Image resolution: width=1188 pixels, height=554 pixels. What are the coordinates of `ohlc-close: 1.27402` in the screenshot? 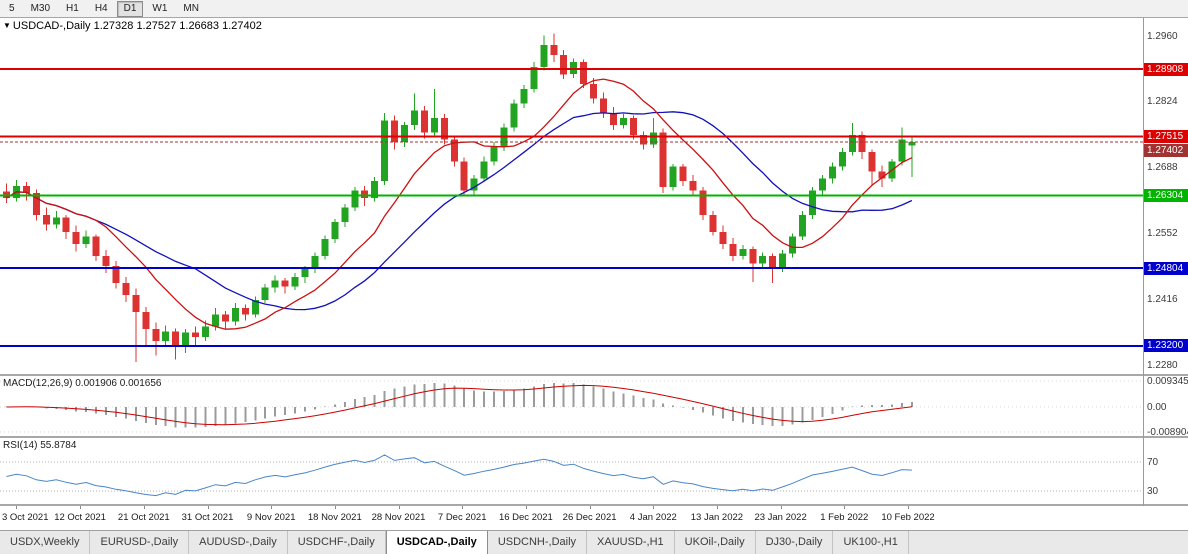 It's located at (242, 26).